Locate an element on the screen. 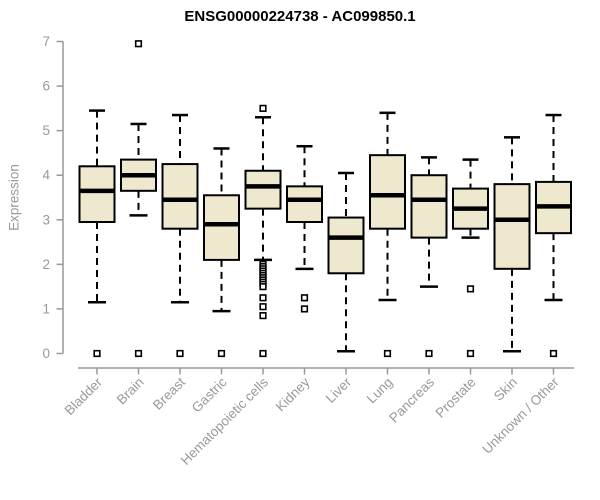 The width and height of the screenshot is (600, 500). x-tick-label: Breast is located at coordinates (169, 393).